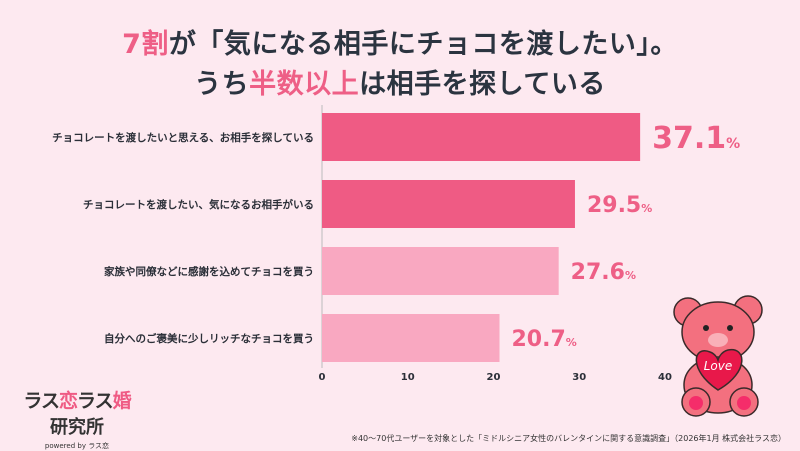  I want to click on x-tick-label: 40, so click(665, 377).